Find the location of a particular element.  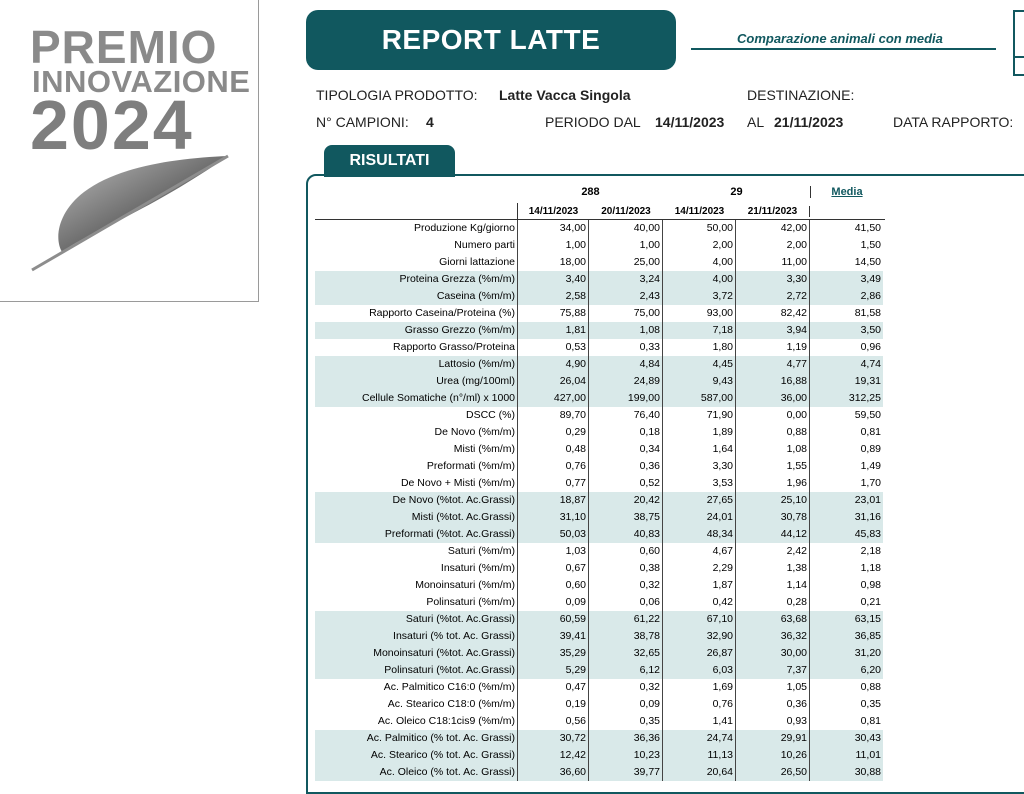

row-value: 44,12 is located at coordinates (773, 534).